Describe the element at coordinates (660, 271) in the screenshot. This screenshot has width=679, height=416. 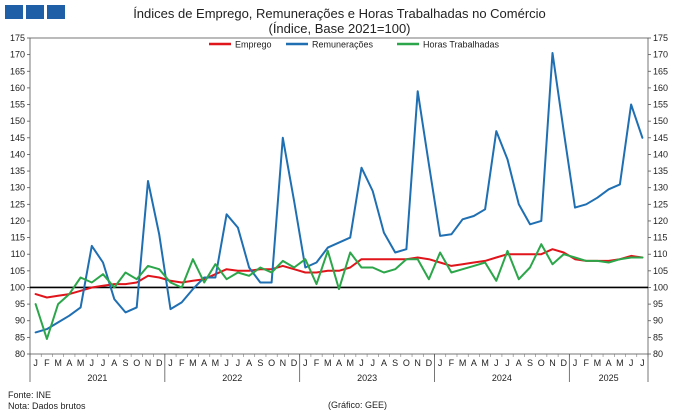
I see `y-tick-label-right: 105` at that location.